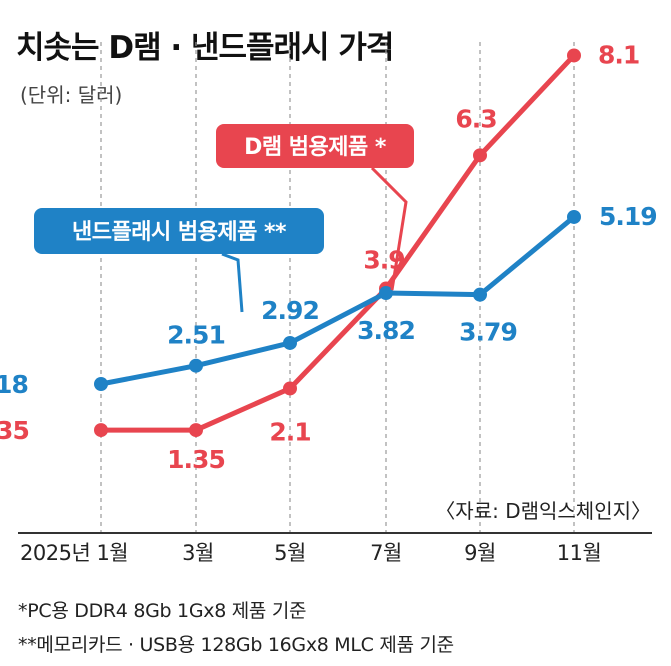 The height and width of the screenshot is (666, 671). I want to click on nand-callout-box, so click(179, 231).